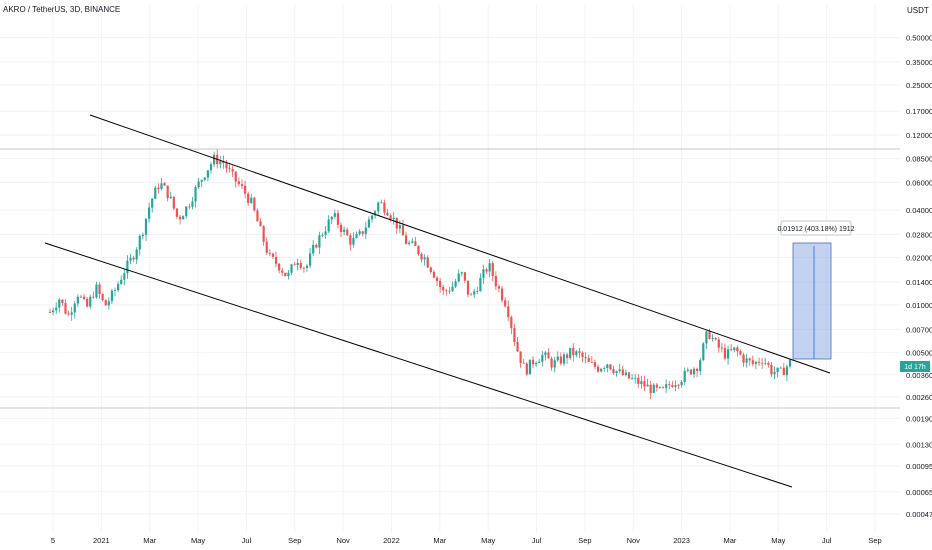 Image resolution: width=932 pixels, height=550 pixels. Describe the element at coordinates (919, 85) in the screenshot. I see `y-tick-label: 0.25000` at that location.